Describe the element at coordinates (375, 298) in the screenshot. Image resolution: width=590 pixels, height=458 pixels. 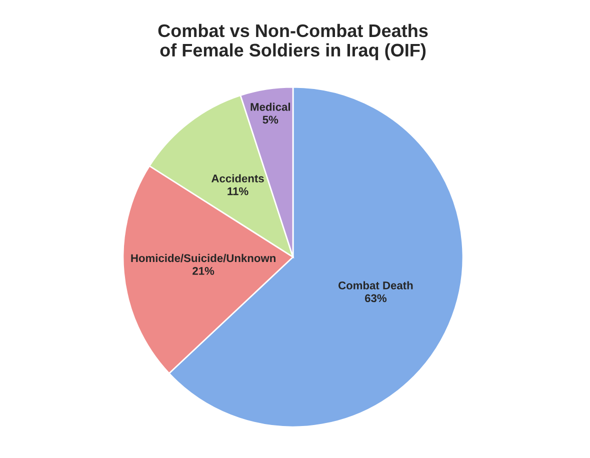
I see `data-label: 63%` at that location.